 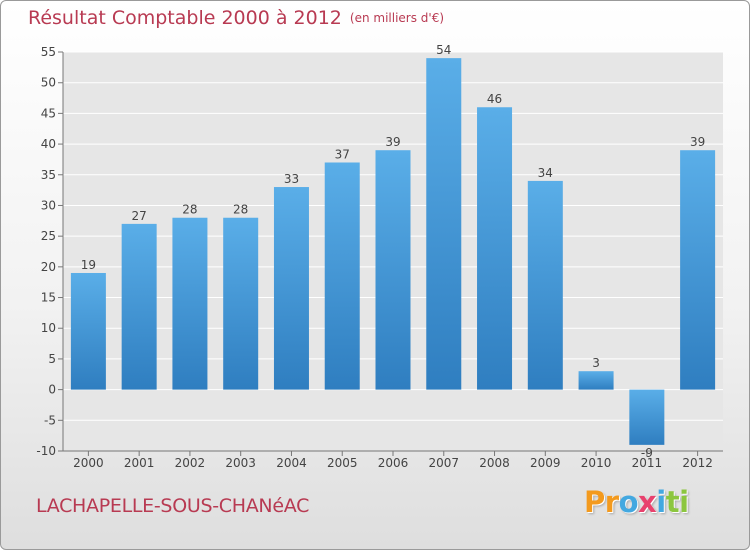 I want to click on bar-value-label: 3, so click(x=596, y=363).